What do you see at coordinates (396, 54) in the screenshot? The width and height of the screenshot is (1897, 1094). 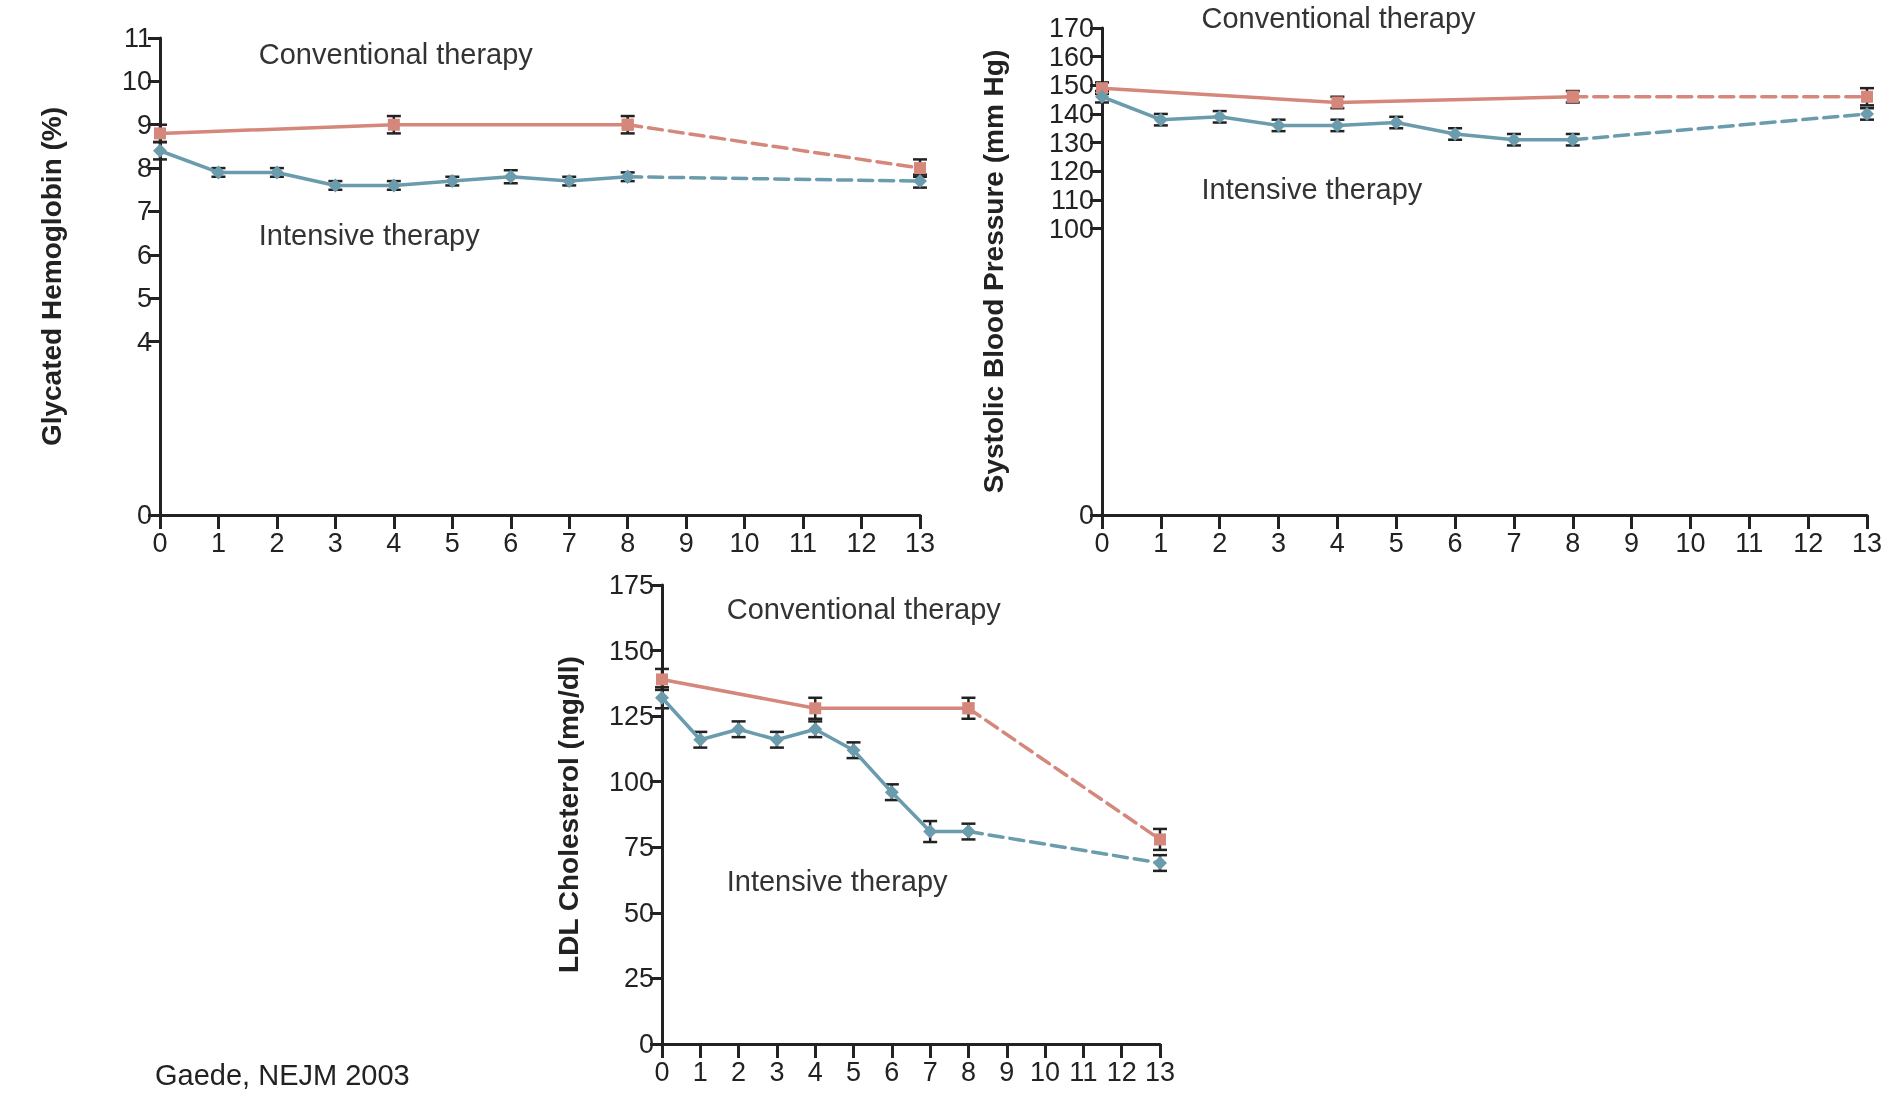 I see `series-label: Conventional therapy` at bounding box center [396, 54].